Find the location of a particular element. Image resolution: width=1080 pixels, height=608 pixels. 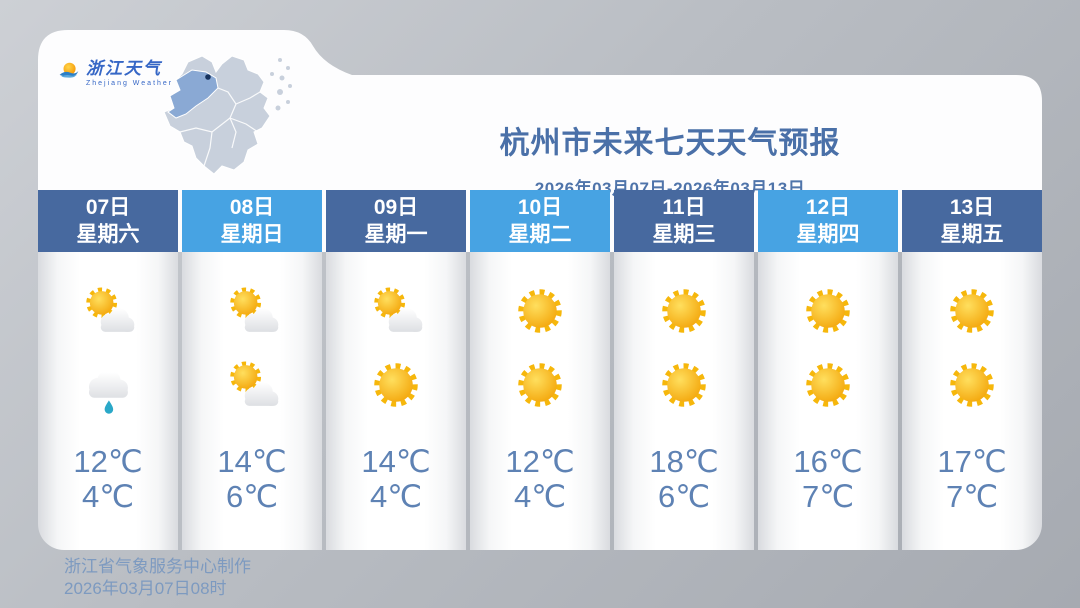

high-temperature: 16℃ is located at coordinates (828, 461).